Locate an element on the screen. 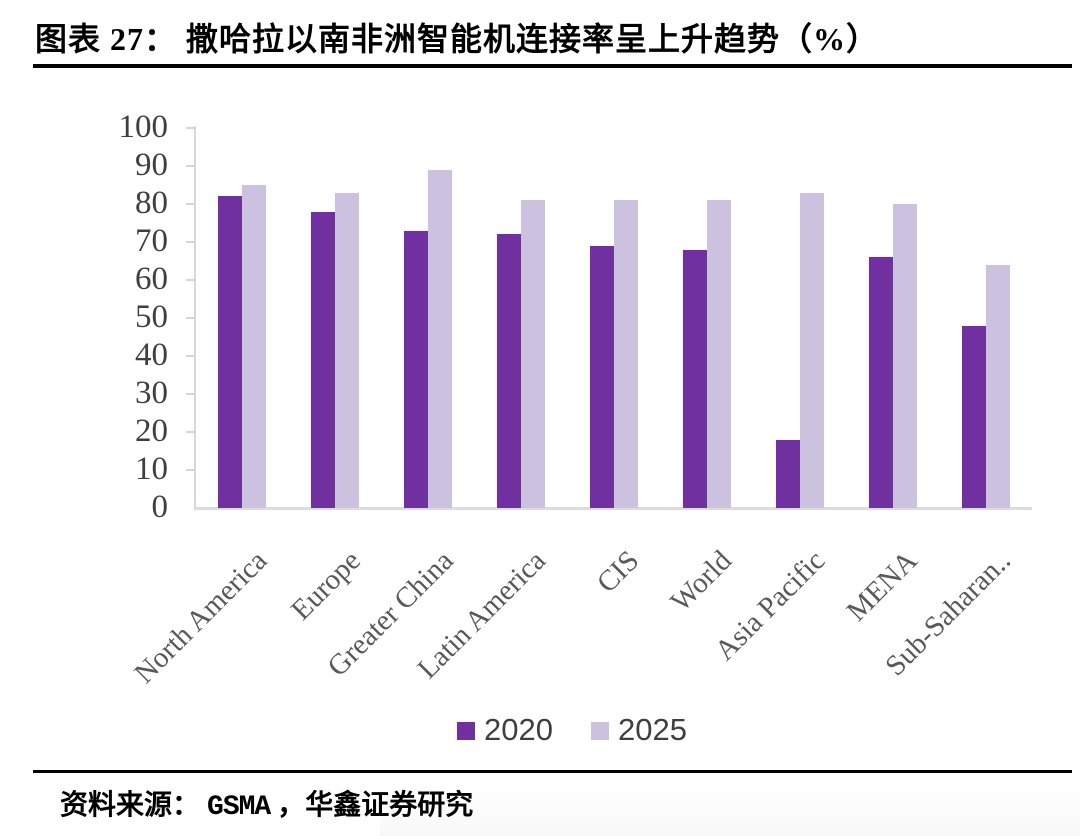  legend-swatch-2025-icon is located at coordinates (600, 730).